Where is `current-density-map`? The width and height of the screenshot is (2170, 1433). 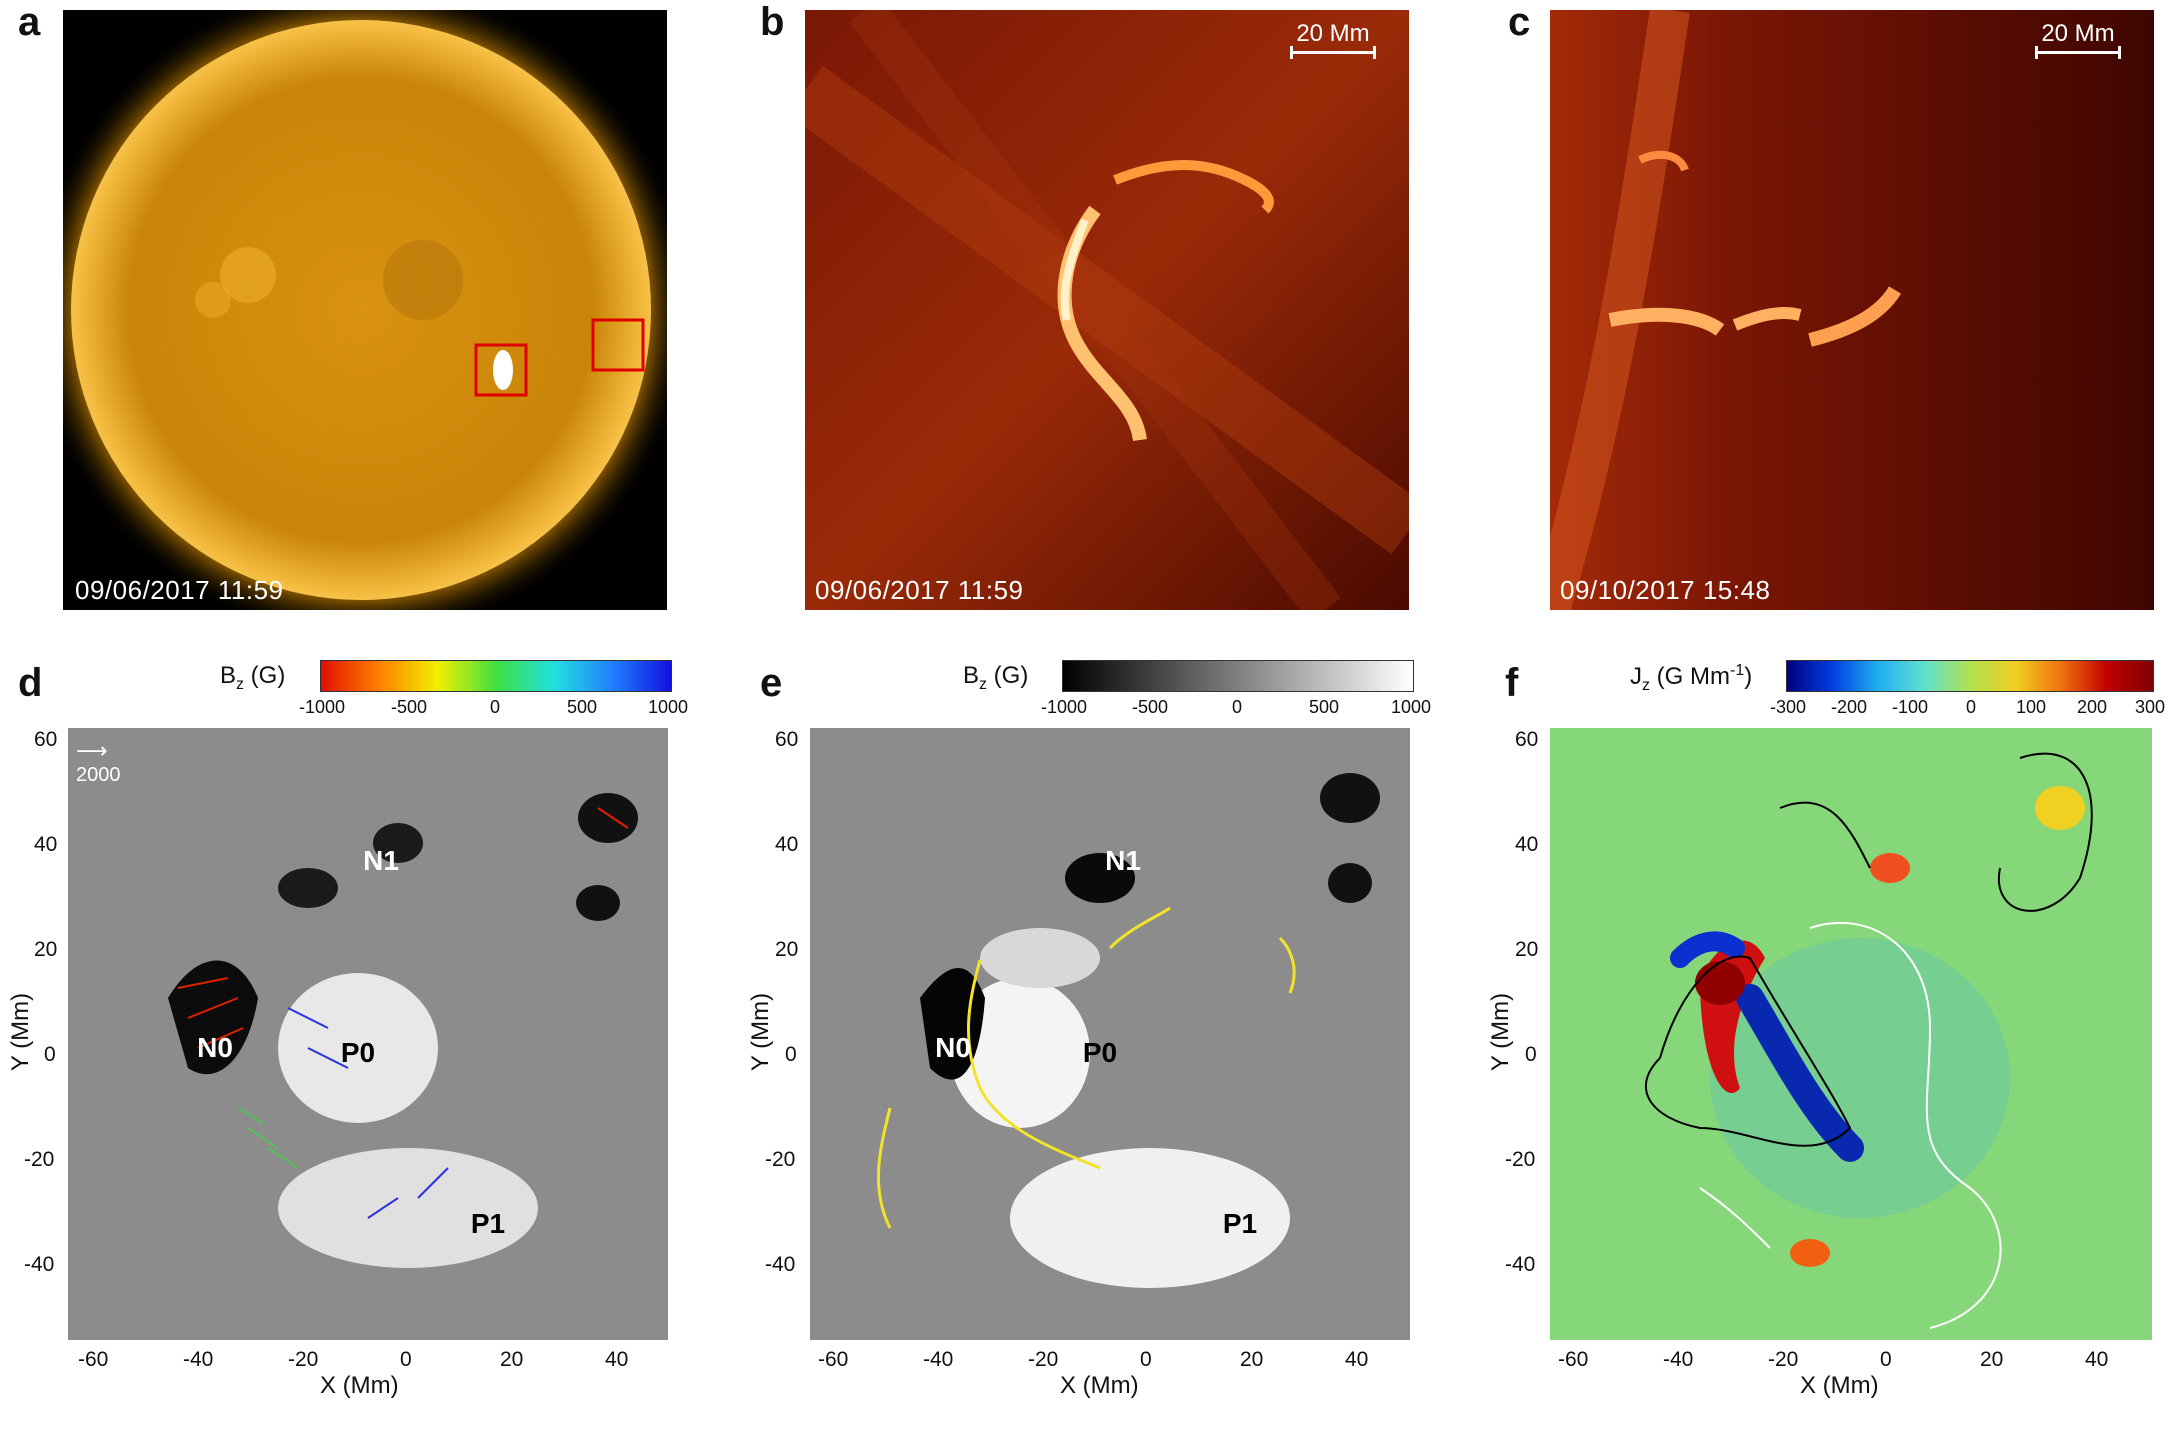 current-density-map is located at coordinates (1851, 1034).